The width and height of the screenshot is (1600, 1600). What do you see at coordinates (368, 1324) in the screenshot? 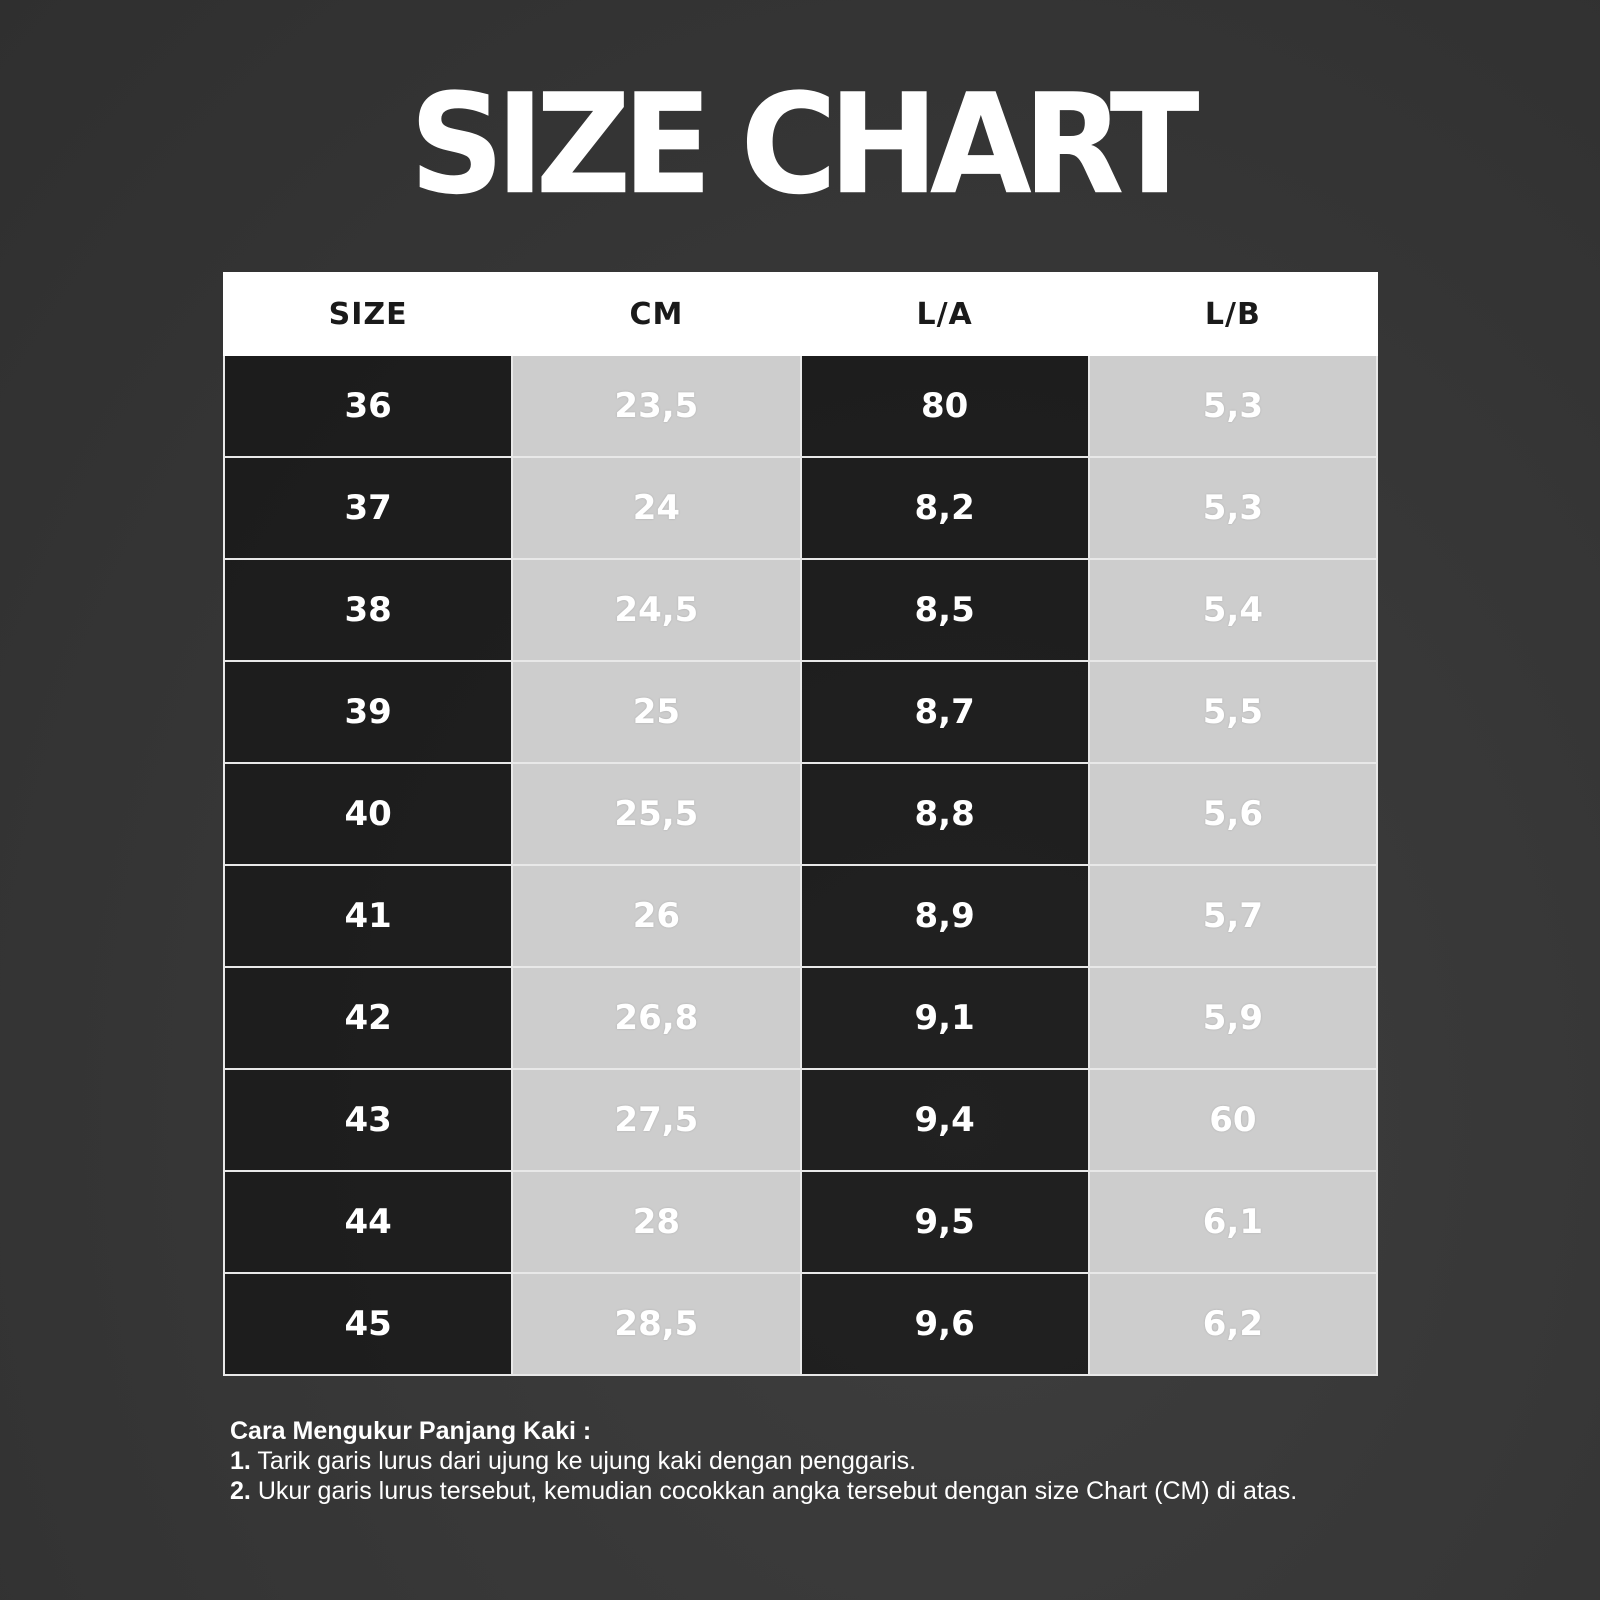
I see `table-cell: 45` at bounding box center [368, 1324].